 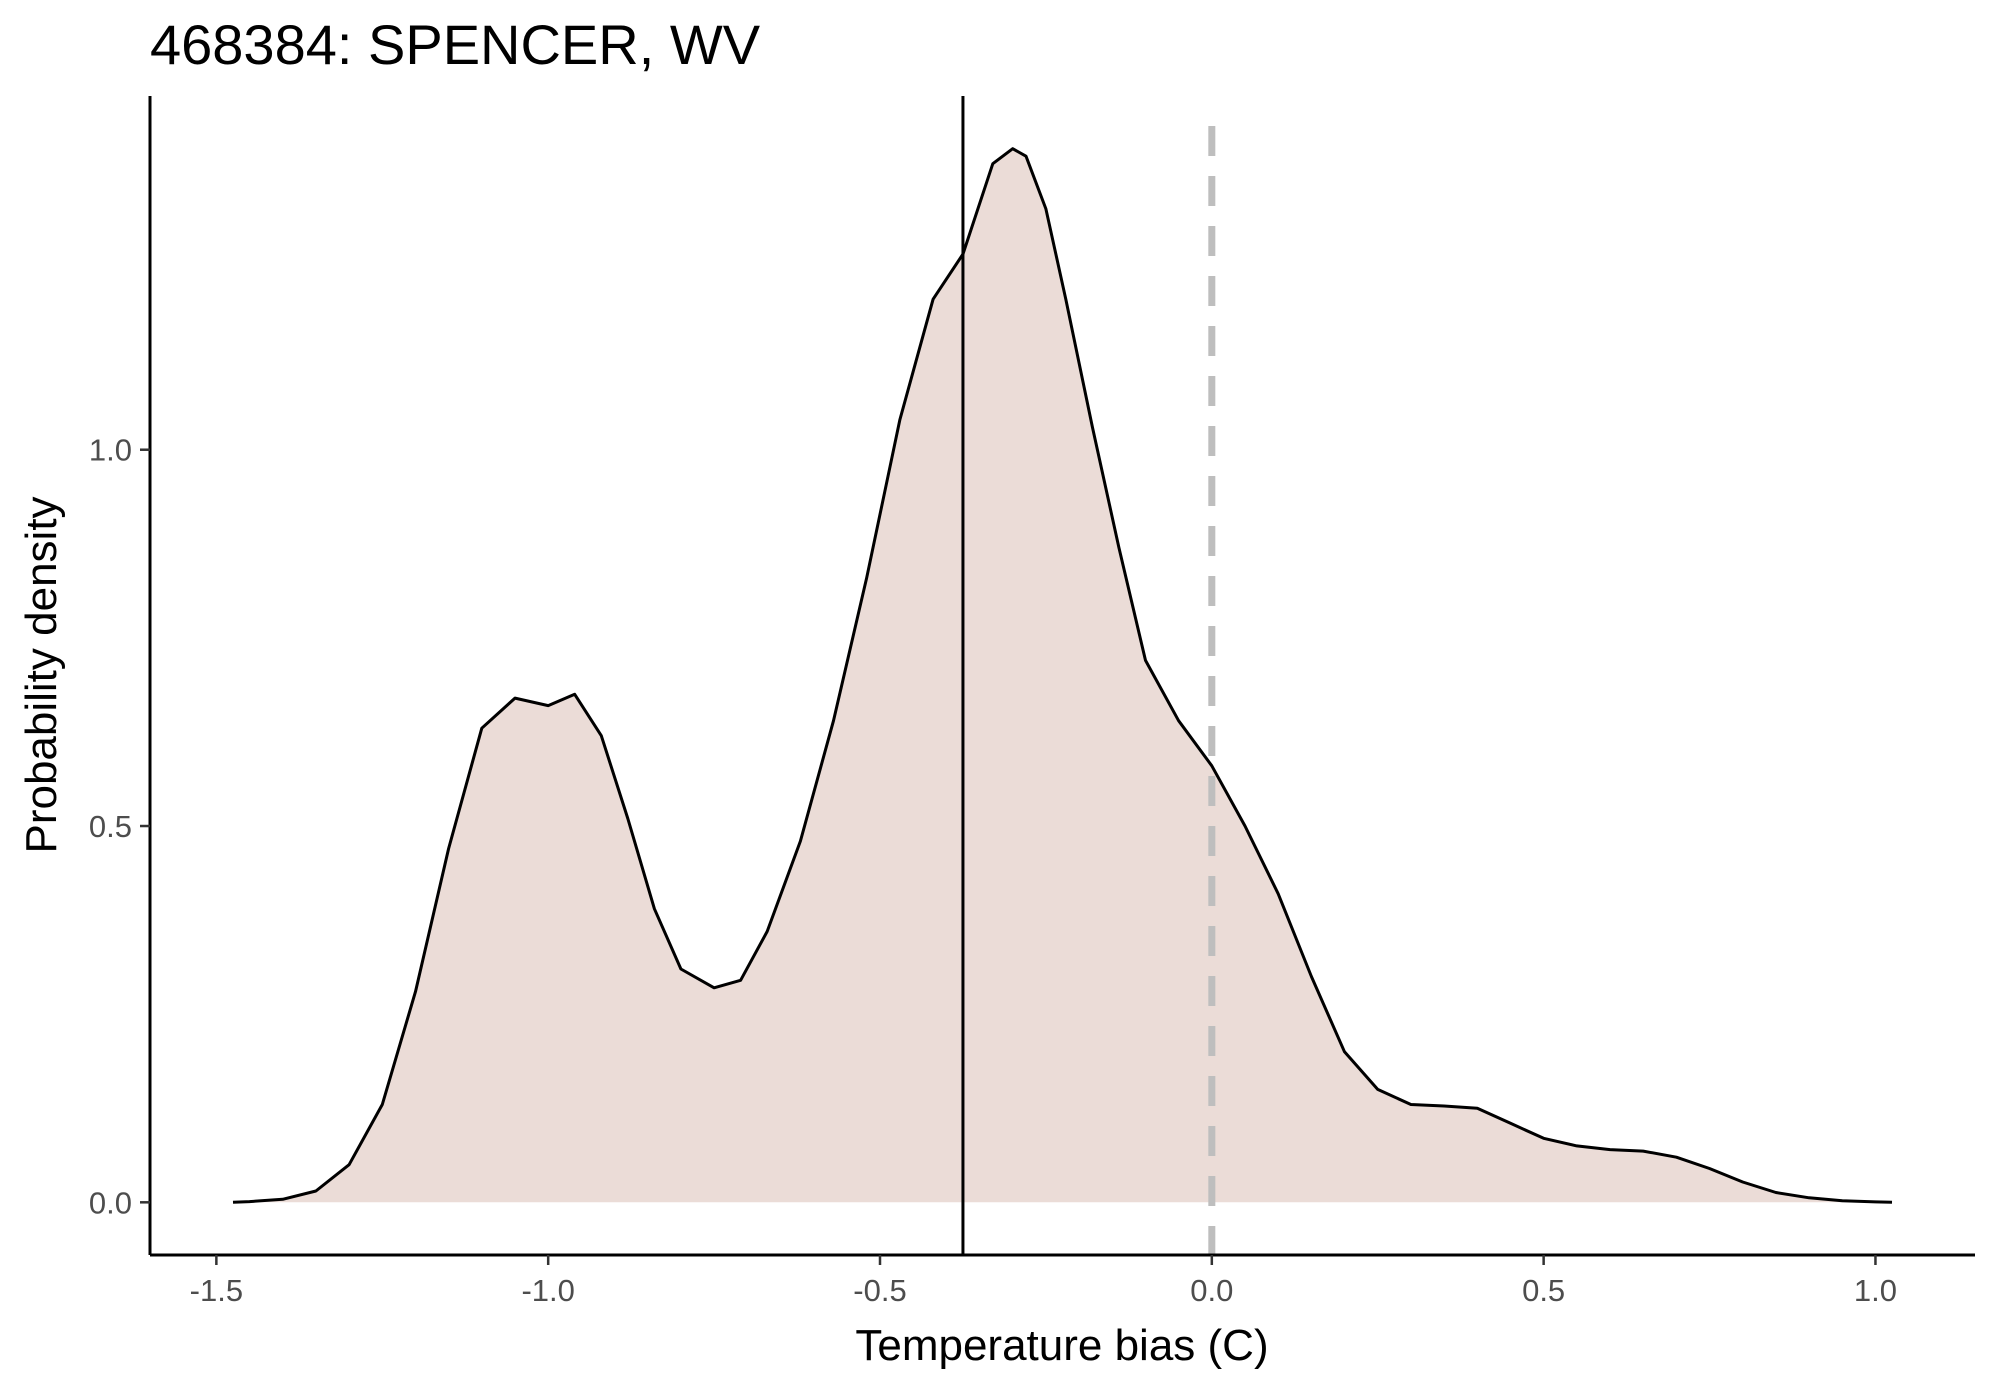 I want to click on x-tick-label: -1.0, so click(x=547, y=1290).